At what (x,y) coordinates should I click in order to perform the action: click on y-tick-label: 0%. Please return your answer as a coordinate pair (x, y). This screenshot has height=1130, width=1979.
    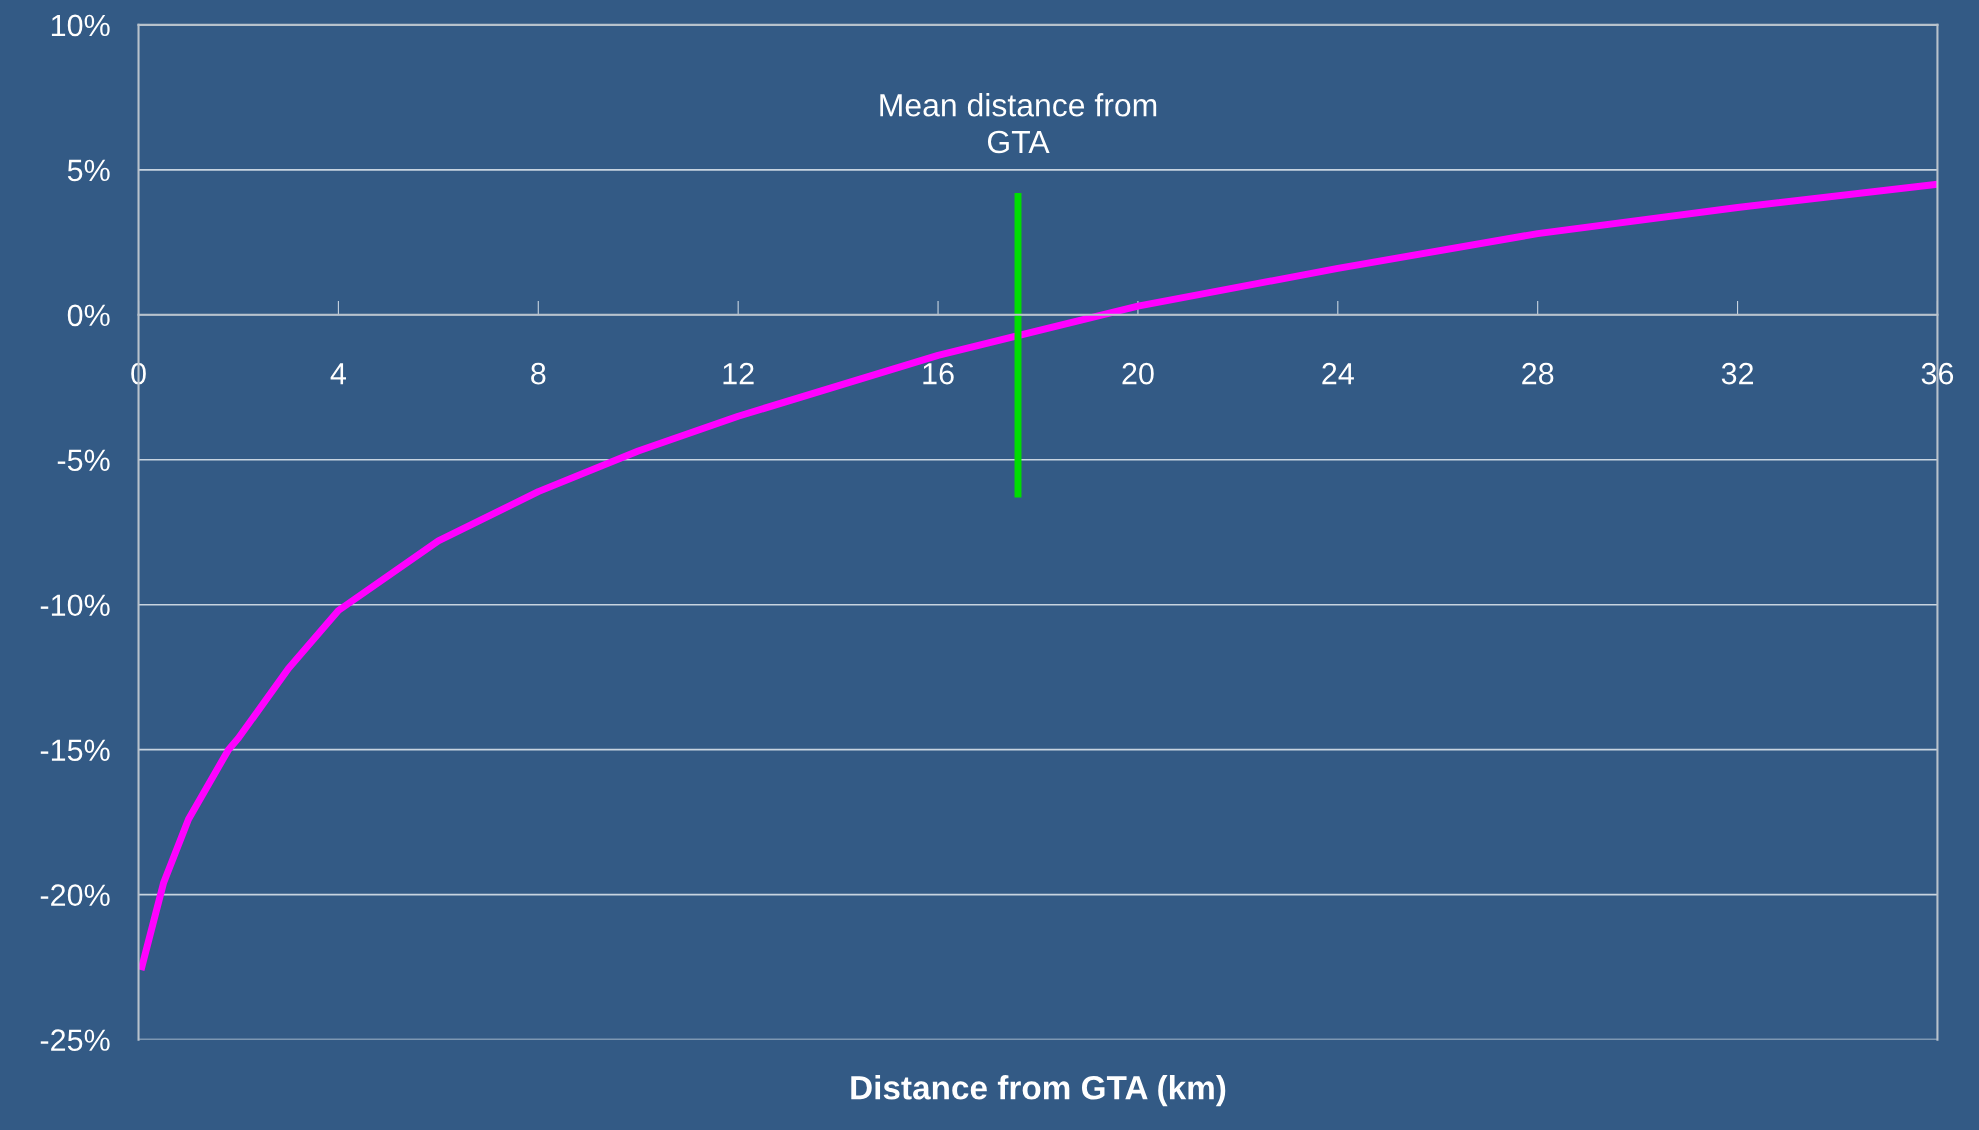
    Looking at the image, I should click on (88, 315).